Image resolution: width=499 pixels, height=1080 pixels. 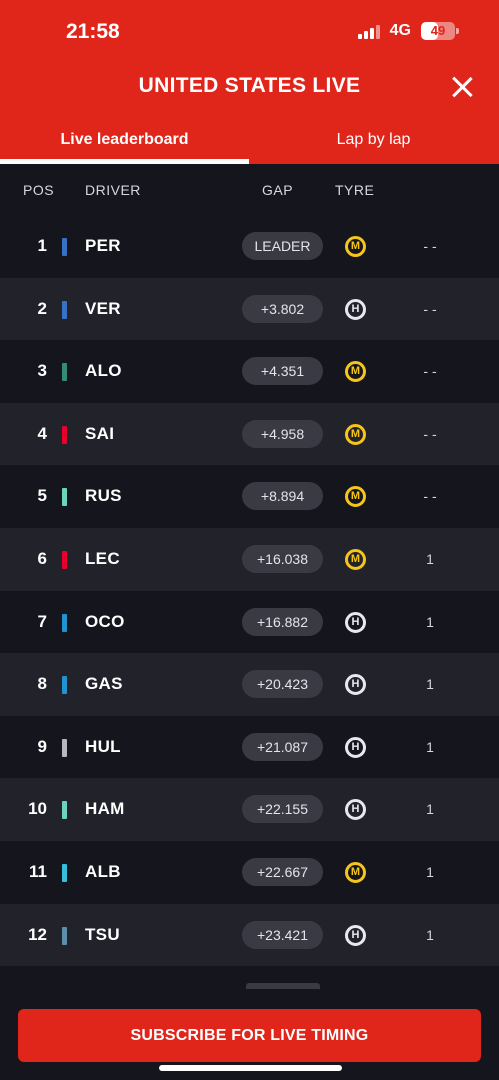 What do you see at coordinates (249, 1035) in the screenshot?
I see `subscribe-button: SUBSCRIBE FOR LIVE TIMING` at bounding box center [249, 1035].